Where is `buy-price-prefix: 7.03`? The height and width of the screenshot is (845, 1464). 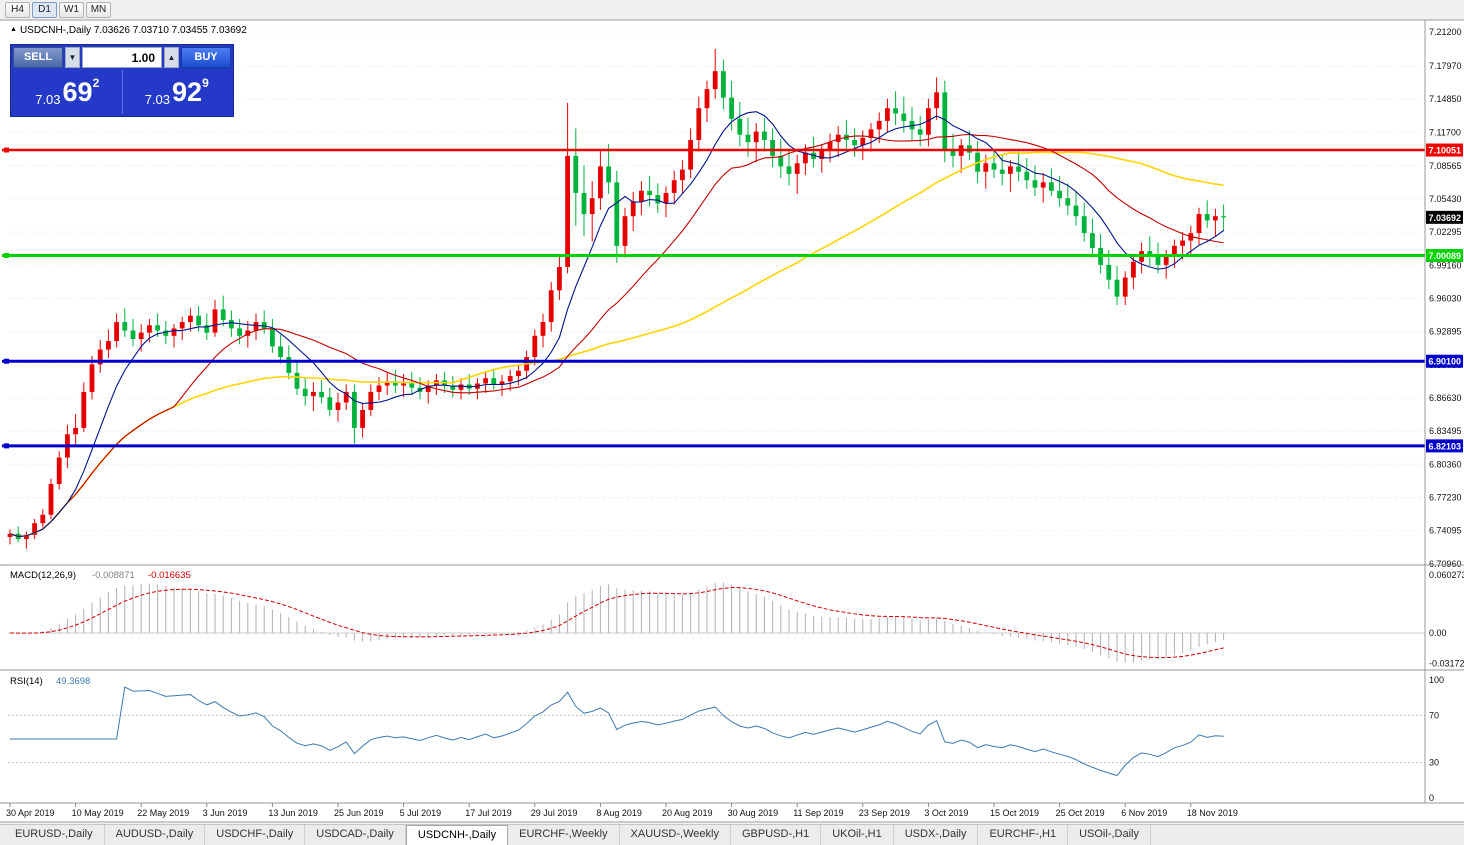
buy-price-prefix: 7.03 is located at coordinates (157, 99).